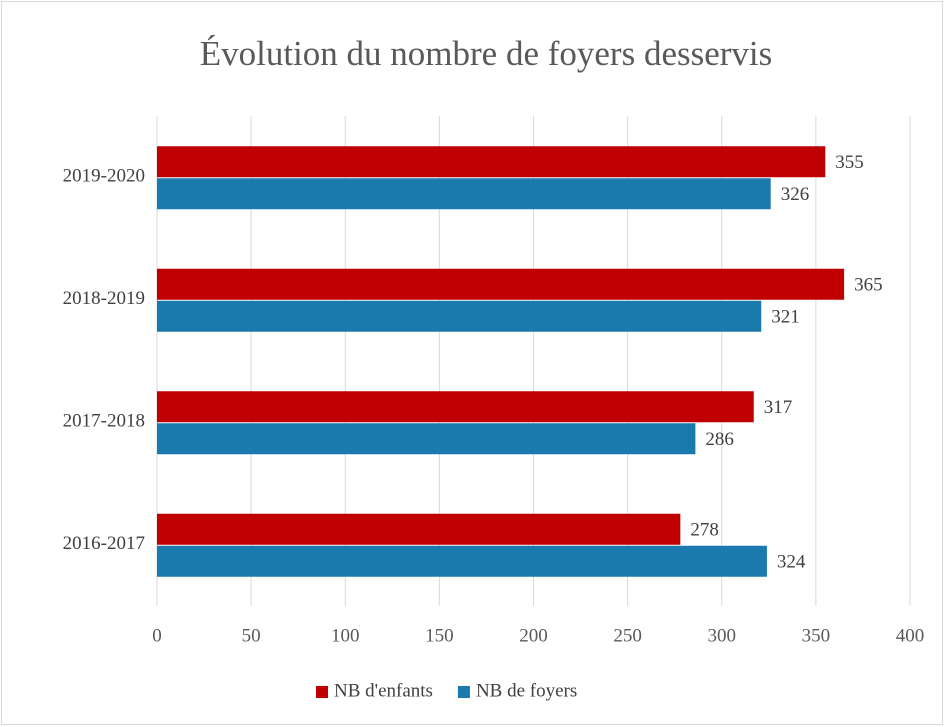  What do you see at coordinates (104, 421) in the screenshot?
I see `y-tick-label: 2017-2018` at bounding box center [104, 421].